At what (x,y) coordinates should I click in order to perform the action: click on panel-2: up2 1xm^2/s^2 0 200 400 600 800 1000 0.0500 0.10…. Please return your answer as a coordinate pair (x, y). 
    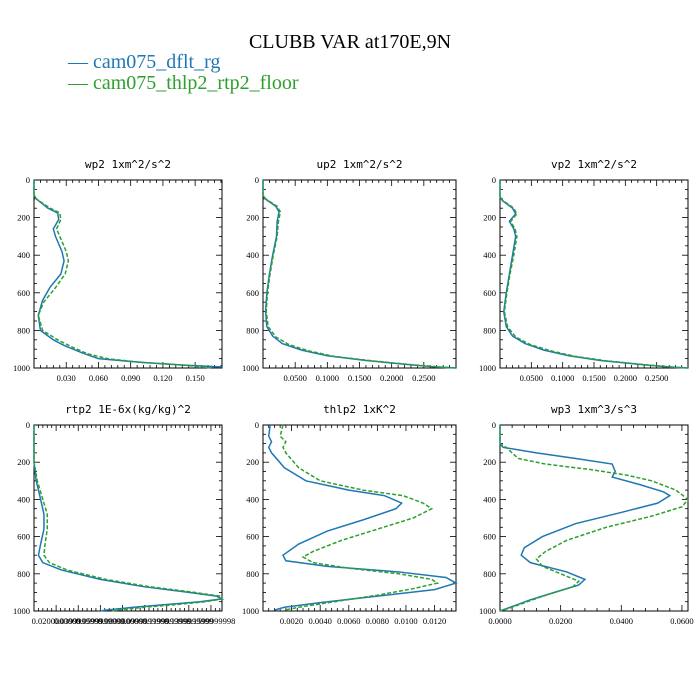
    Looking at the image, I should click on (349, 270).